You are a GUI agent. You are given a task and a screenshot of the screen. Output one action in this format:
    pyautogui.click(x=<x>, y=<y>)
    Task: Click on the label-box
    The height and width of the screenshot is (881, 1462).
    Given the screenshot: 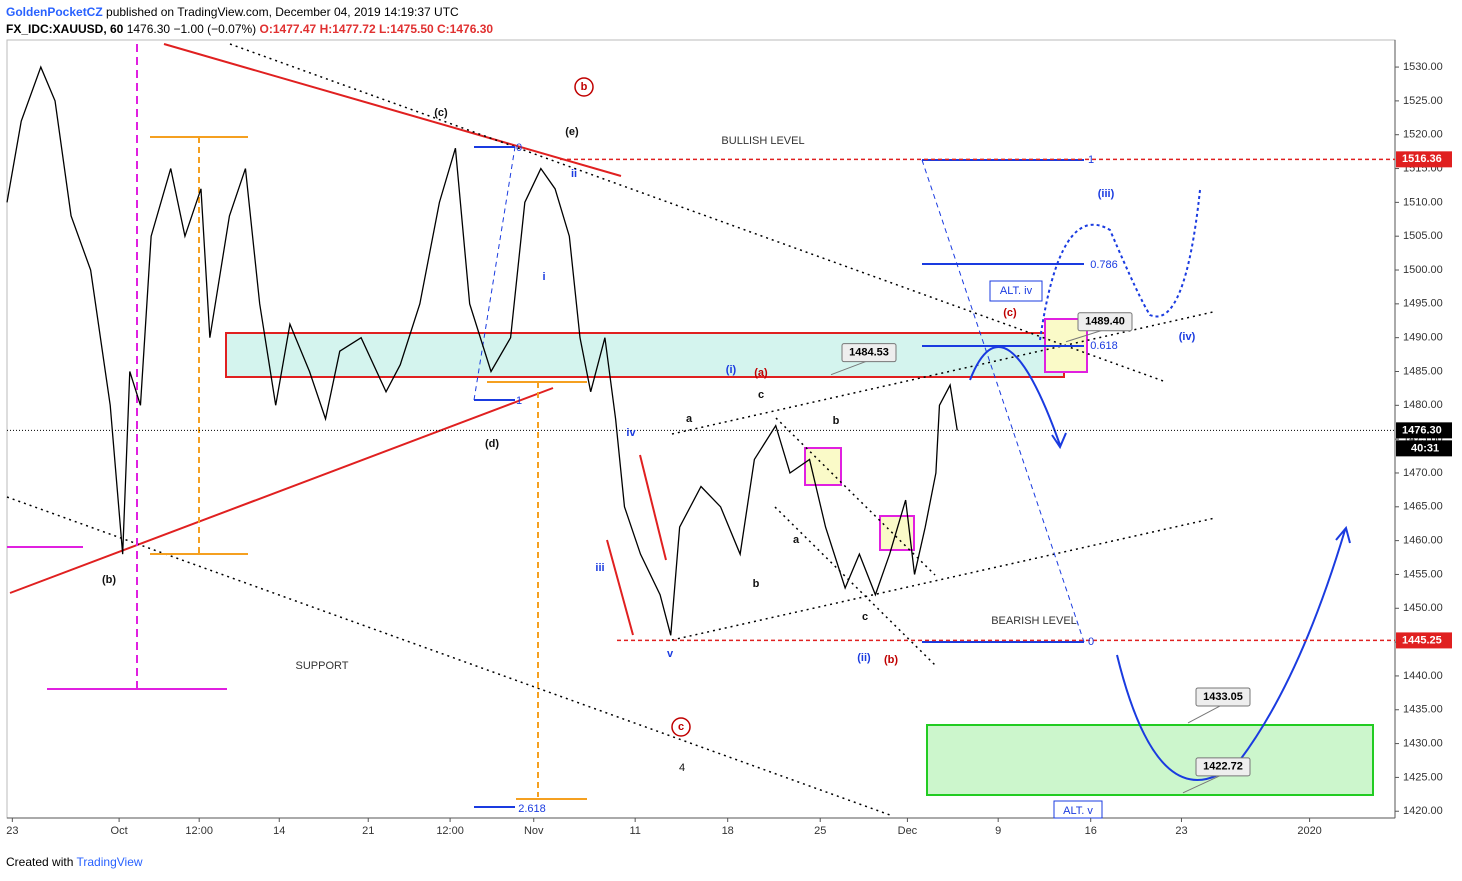 What is the action you would take?
    pyautogui.click(x=1016, y=291)
    